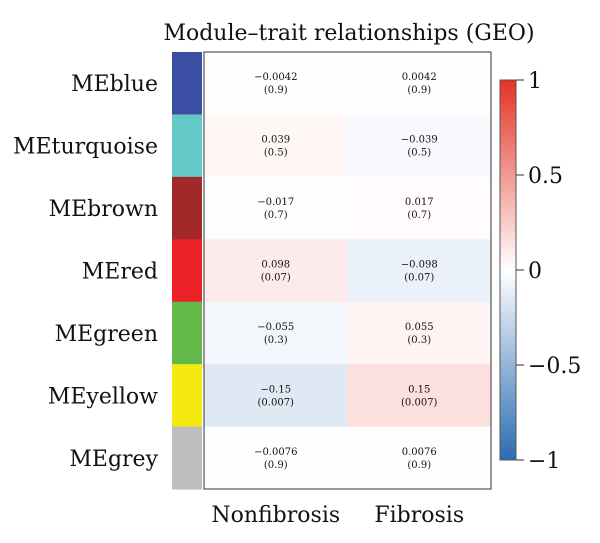  Describe the element at coordinates (275, 515) in the screenshot. I see `column-label: Nonfibrosis` at that location.